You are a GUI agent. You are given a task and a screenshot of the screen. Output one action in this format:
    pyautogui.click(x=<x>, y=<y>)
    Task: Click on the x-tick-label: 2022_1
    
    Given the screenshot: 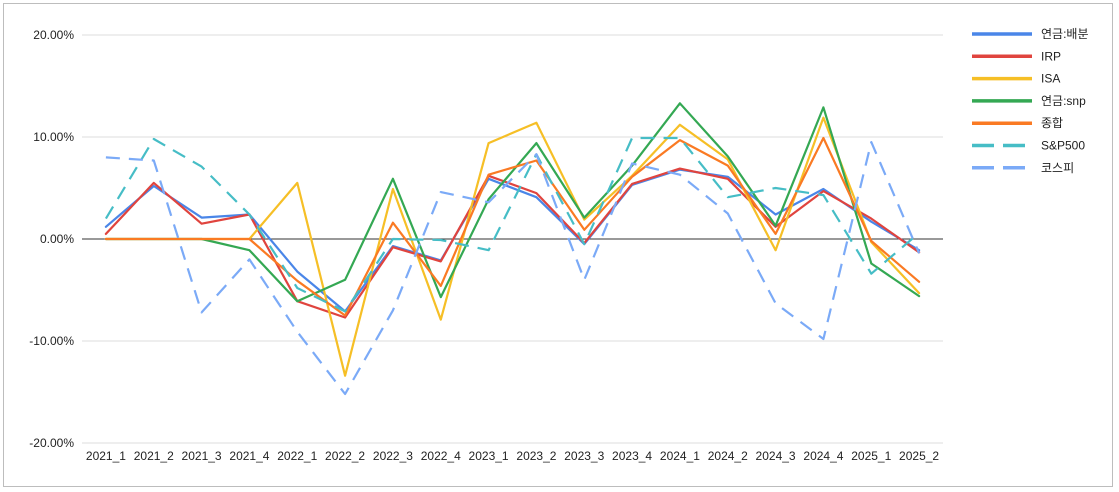 What is the action you would take?
    pyautogui.click(x=297, y=456)
    